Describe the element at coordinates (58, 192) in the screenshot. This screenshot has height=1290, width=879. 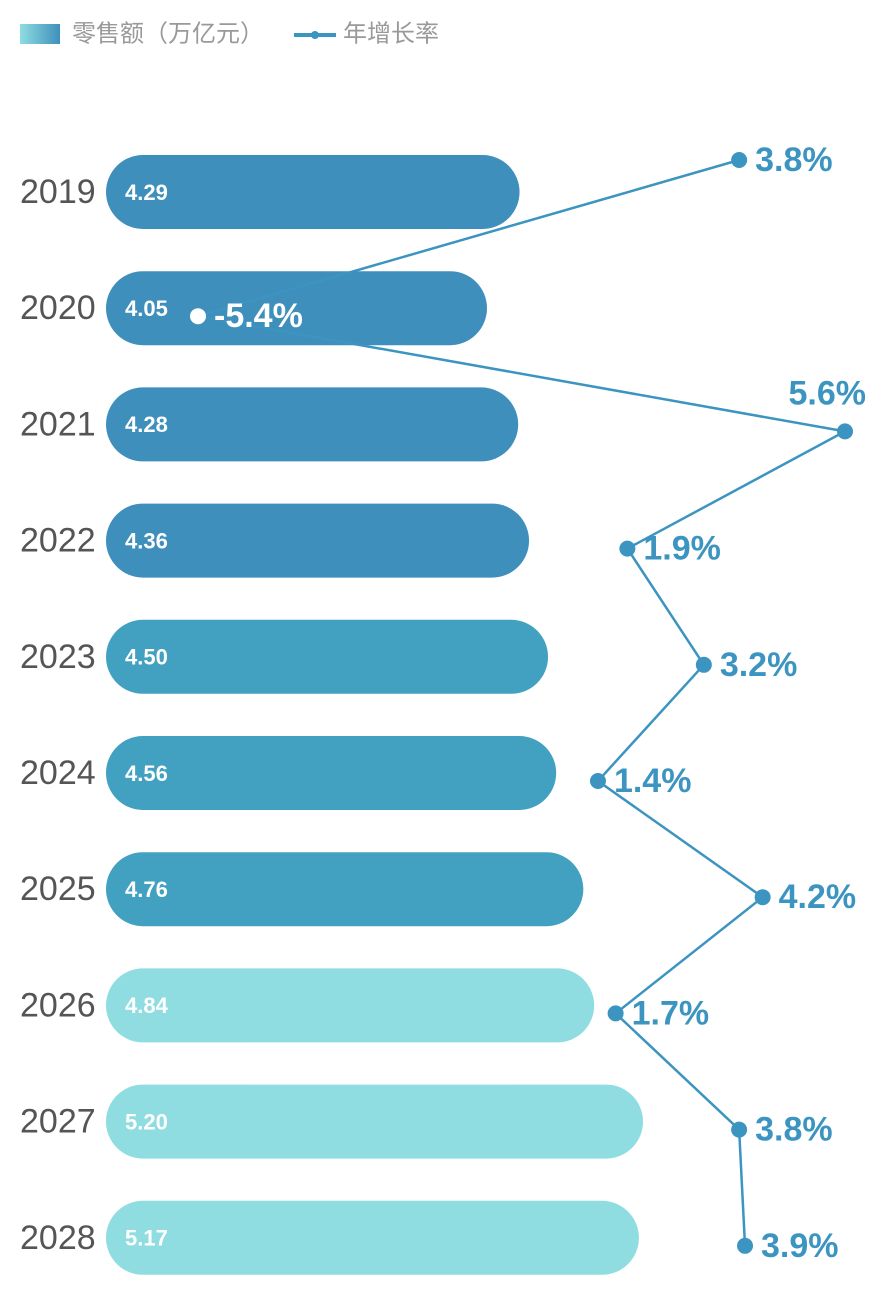
I see `y-tick-label: 2019` at that location.